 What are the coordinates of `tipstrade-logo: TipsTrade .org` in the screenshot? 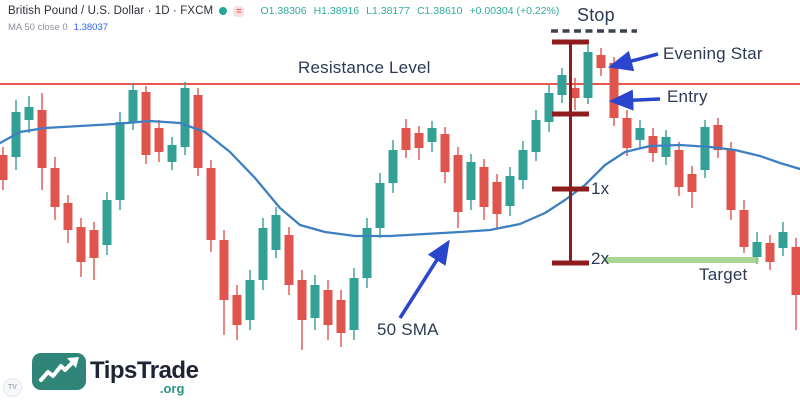 It's located at (115, 374).